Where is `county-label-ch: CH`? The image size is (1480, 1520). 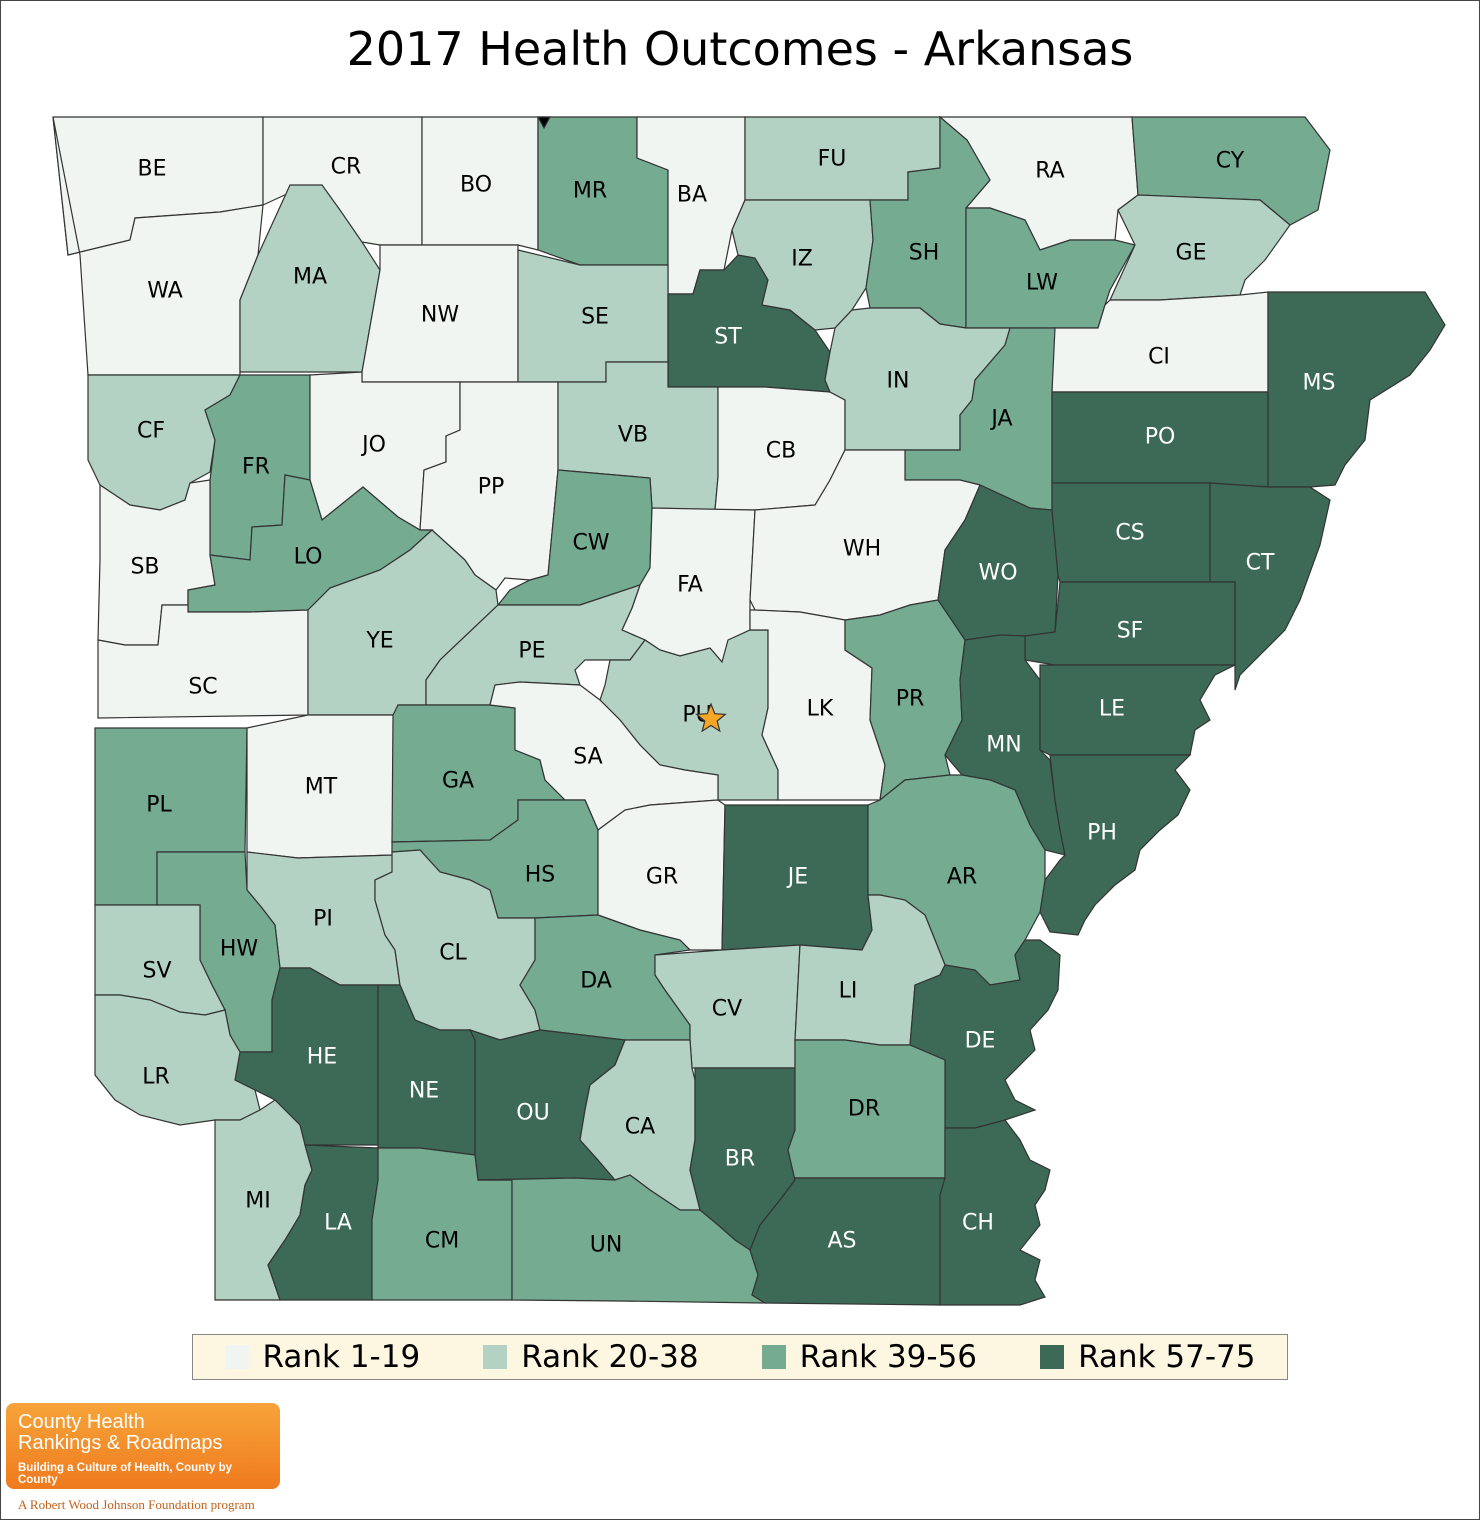
county-label-ch: CH is located at coordinates (978, 1223).